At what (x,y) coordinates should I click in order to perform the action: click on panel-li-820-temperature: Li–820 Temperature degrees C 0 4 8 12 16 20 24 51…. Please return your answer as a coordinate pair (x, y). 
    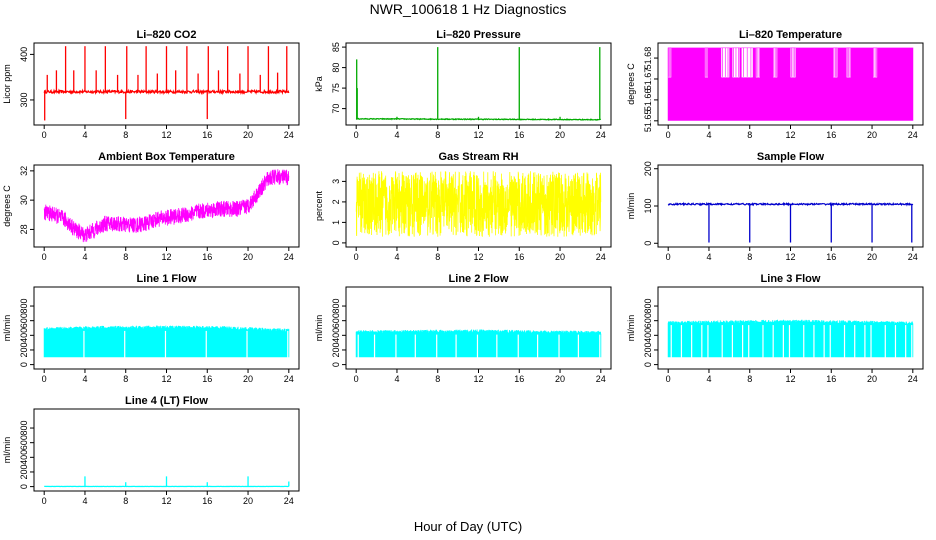
    Looking at the image, I should click on (775, 84).